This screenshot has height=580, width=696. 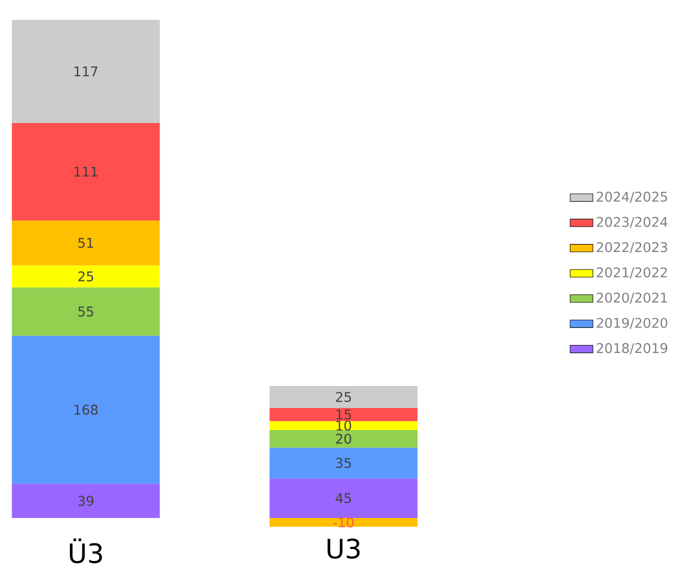 I want to click on legend-label: 2023/2024, so click(x=632, y=222).